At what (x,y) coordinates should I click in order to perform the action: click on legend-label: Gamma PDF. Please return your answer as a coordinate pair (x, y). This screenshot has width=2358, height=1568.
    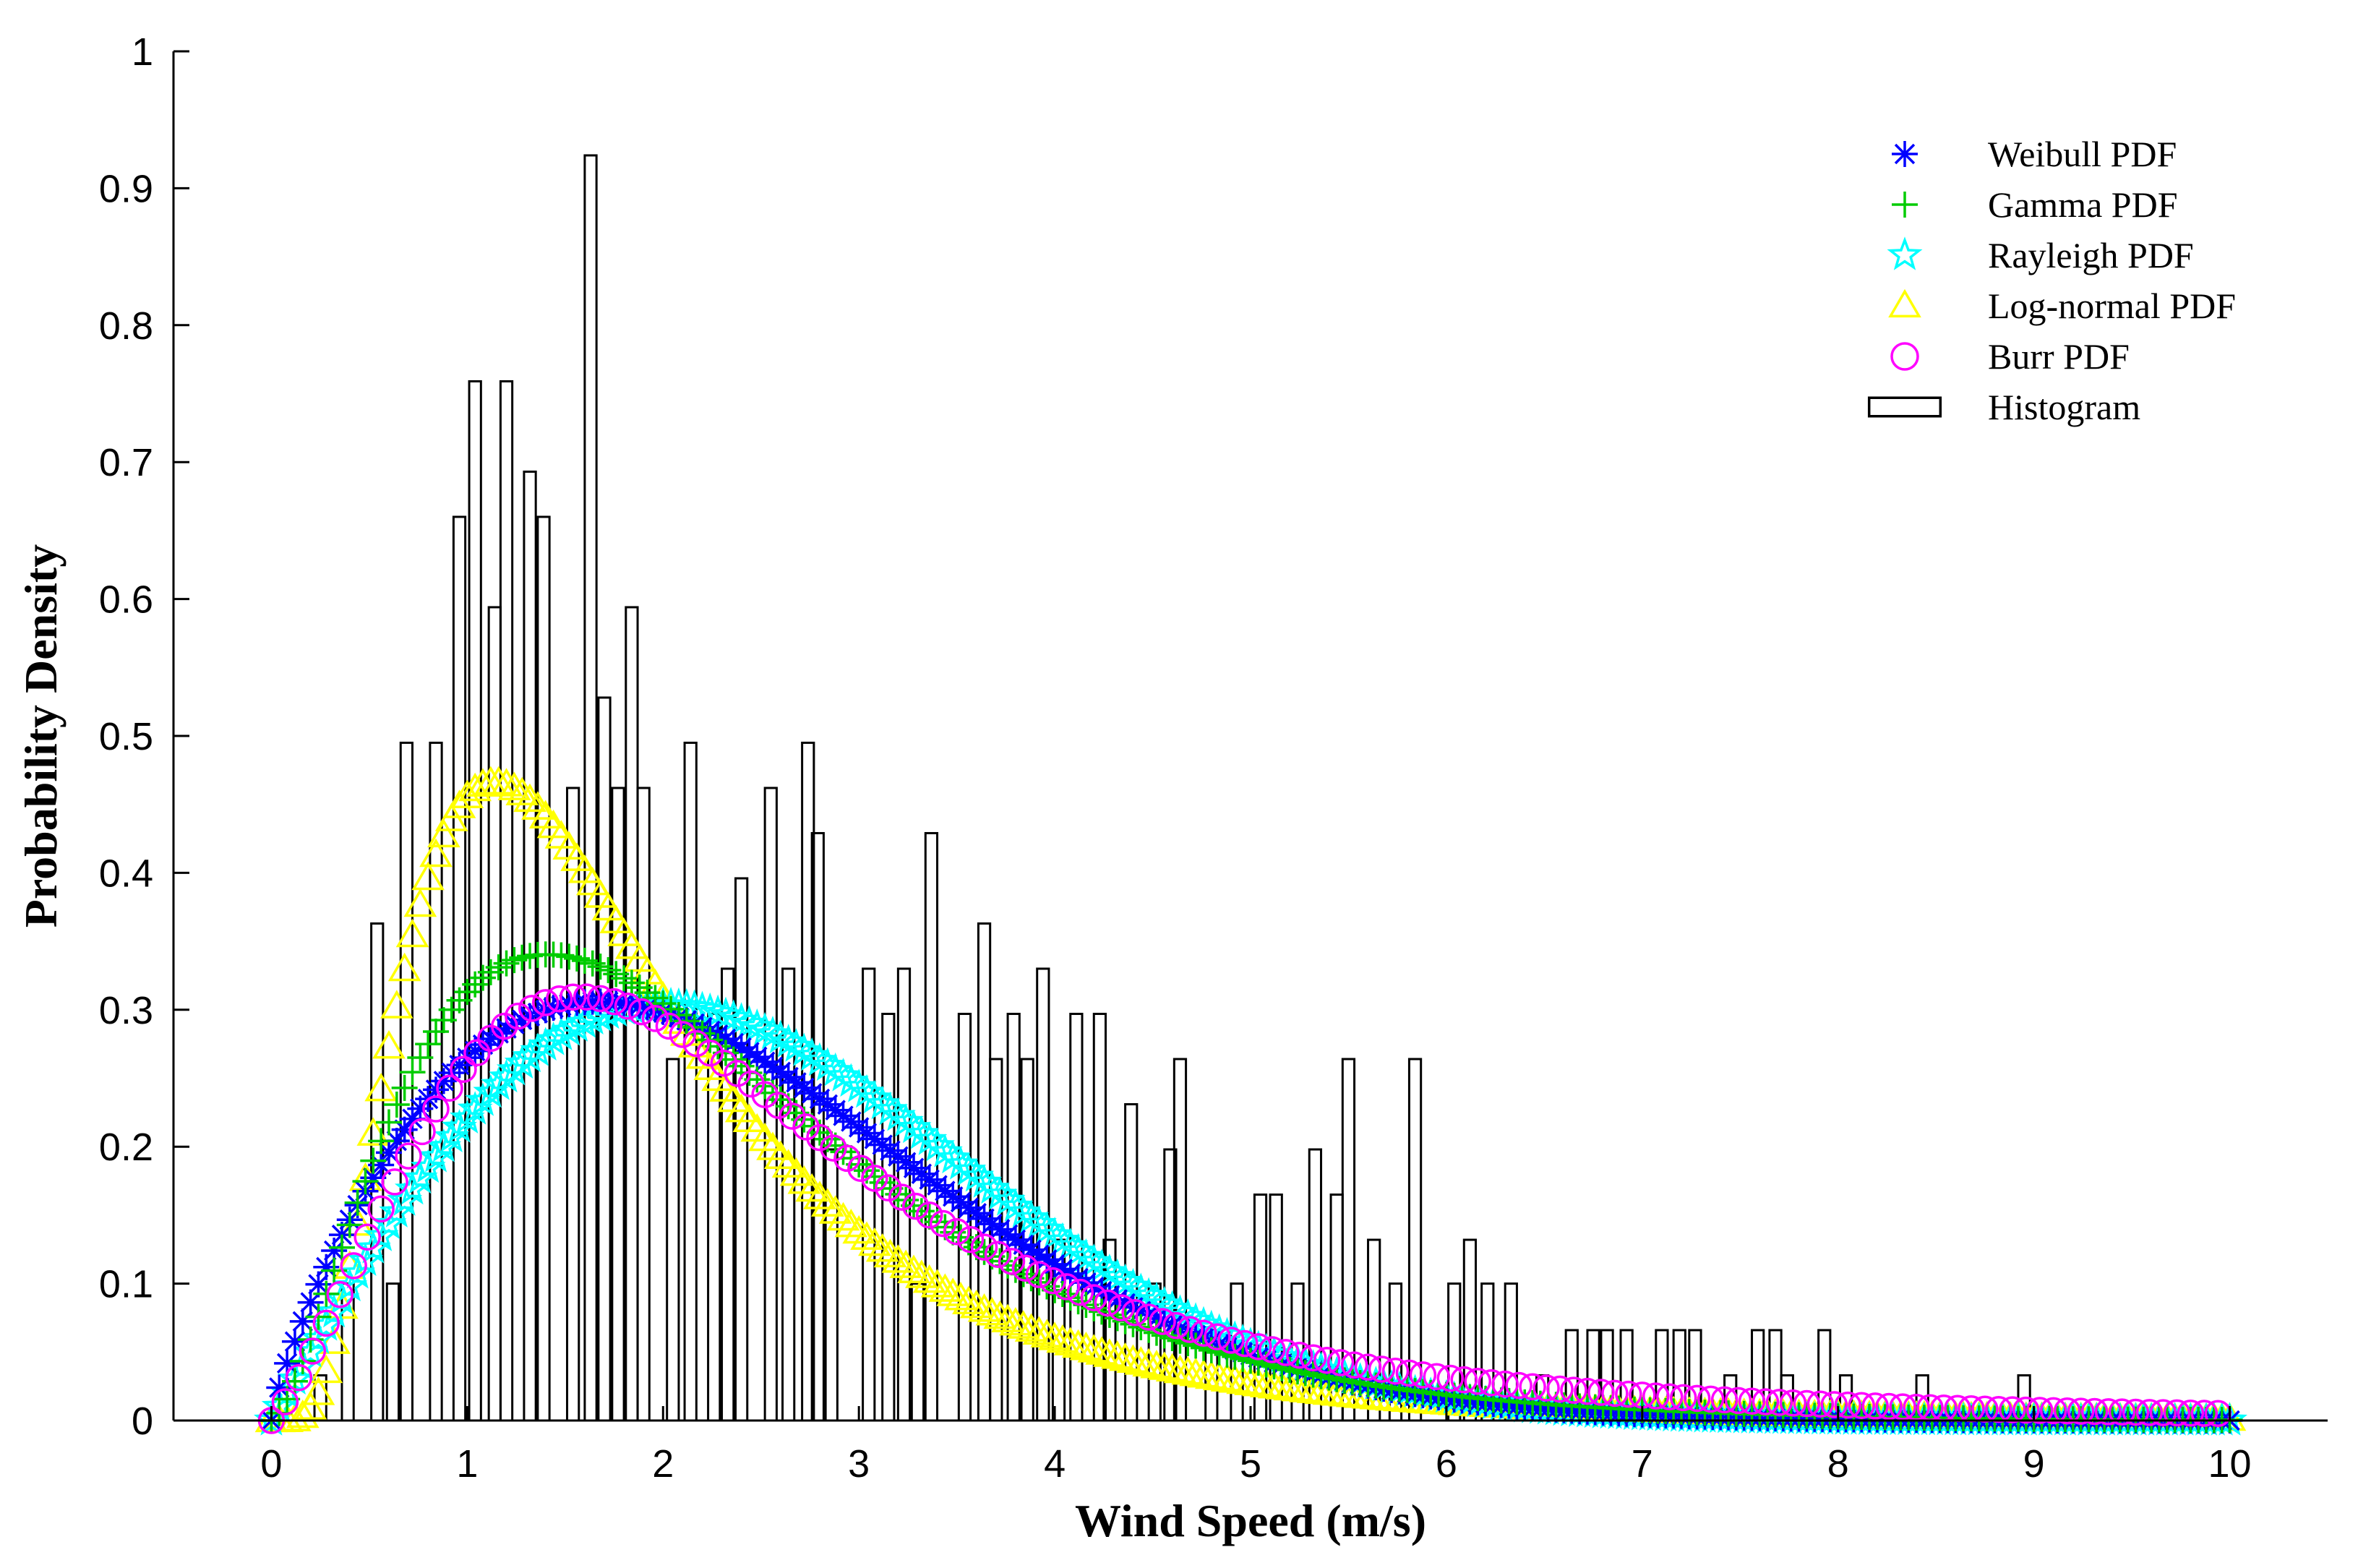
    Looking at the image, I should click on (2083, 204).